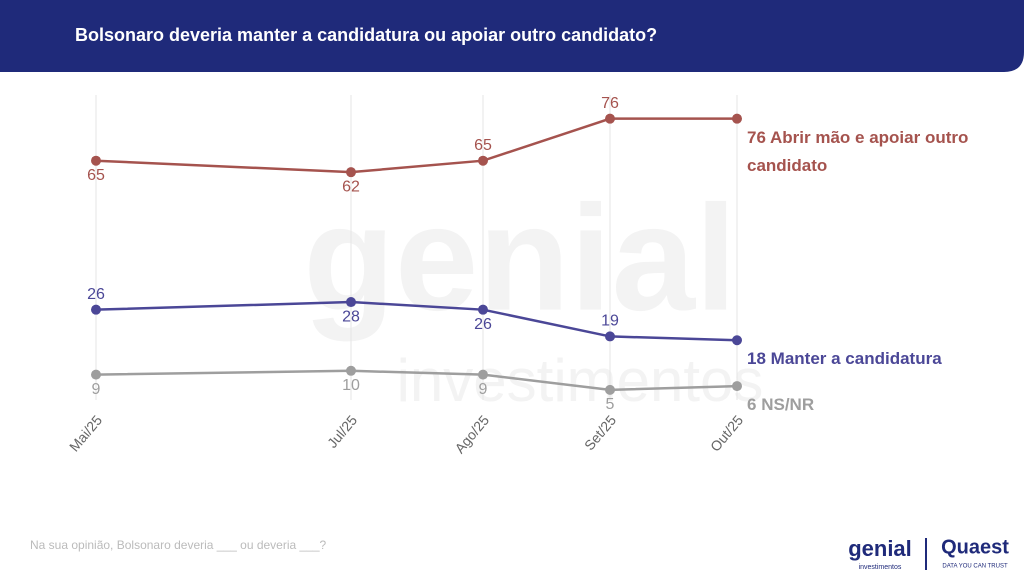 The width and height of the screenshot is (1024, 581). Describe the element at coordinates (975, 567) in the screenshot. I see `logo: DATA YOU CAN TRUST` at that location.